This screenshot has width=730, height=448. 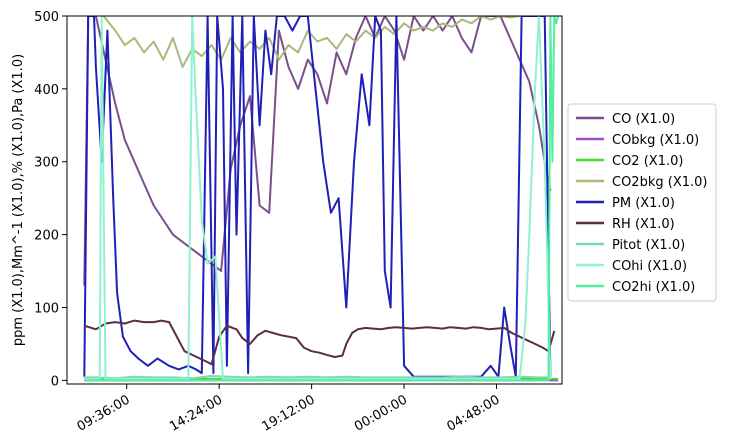 I want to click on y-tick-label-3: 300, so click(x=46, y=163).